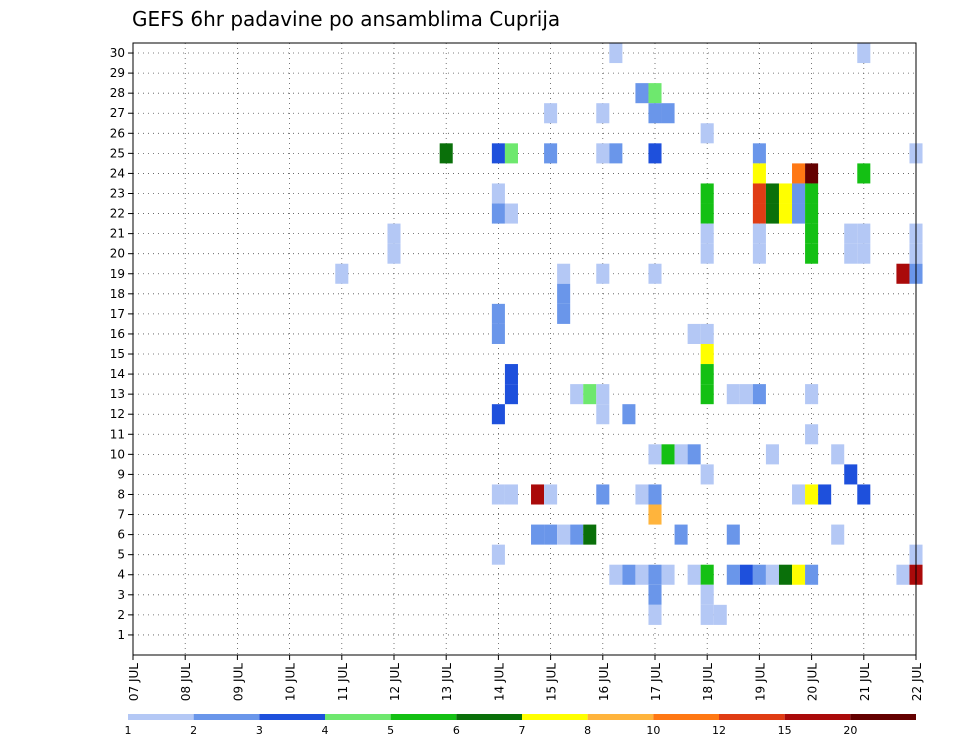 This screenshot has height=742, width=960. Describe the element at coordinates (604, 682) in the screenshot. I see `x-tick-label: 16 JUL` at that location.